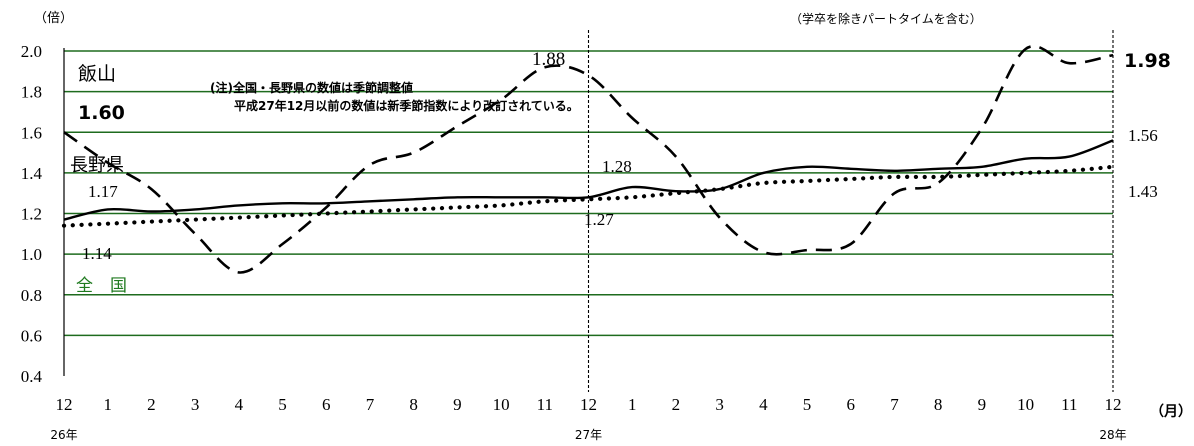  Describe the element at coordinates (101, 286) in the screenshot. I see `series-name-national: 全 国` at that location.